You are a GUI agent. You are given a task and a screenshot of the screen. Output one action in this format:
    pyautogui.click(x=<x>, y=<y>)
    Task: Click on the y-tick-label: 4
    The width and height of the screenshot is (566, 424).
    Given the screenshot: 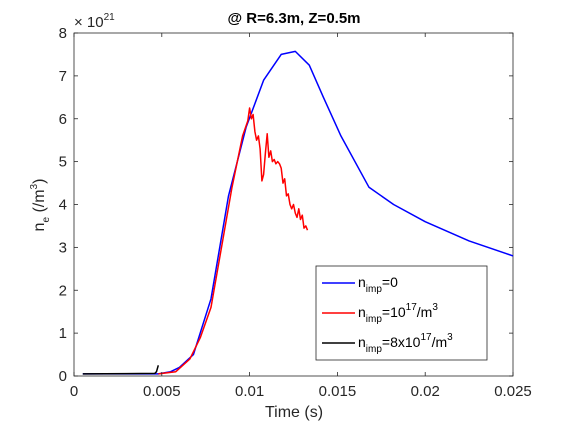 What is the action you would take?
    pyautogui.click(x=63, y=205)
    